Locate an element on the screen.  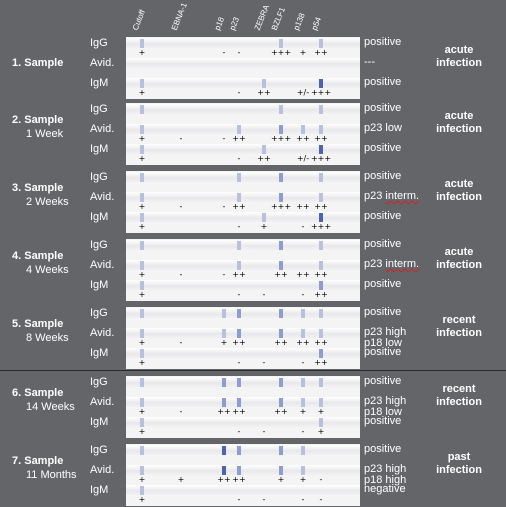
interpretation-label: past infection is located at coordinates (459, 464).